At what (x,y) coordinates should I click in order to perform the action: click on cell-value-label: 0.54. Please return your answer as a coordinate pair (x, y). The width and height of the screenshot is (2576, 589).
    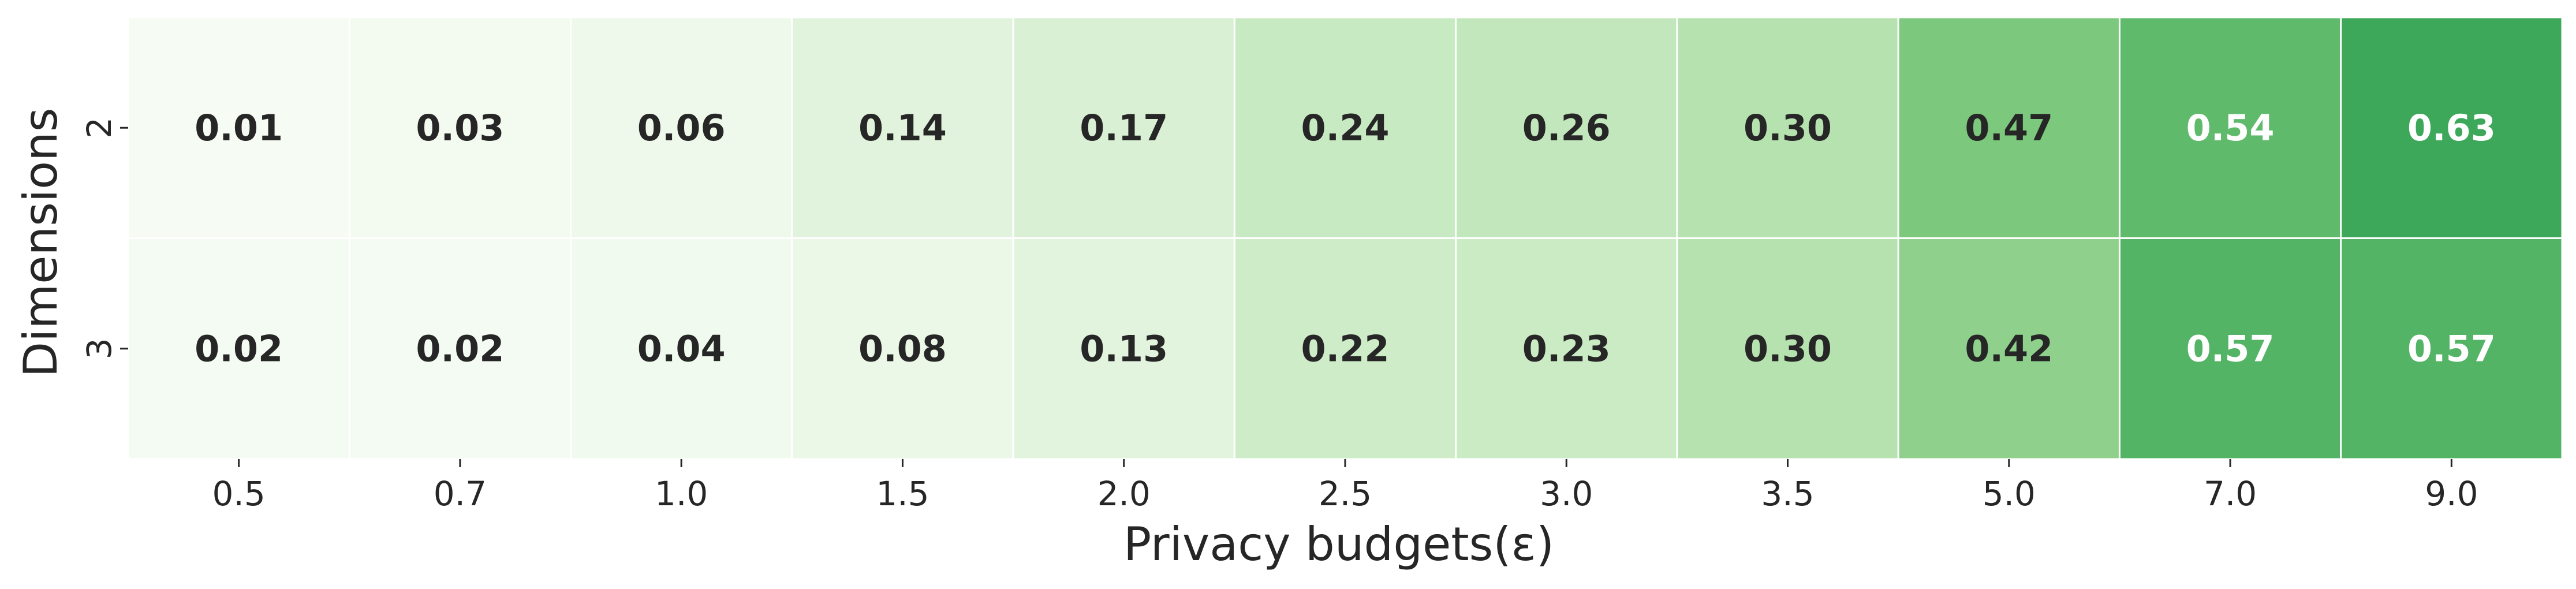
    Looking at the image, I should click on (2230, 128).